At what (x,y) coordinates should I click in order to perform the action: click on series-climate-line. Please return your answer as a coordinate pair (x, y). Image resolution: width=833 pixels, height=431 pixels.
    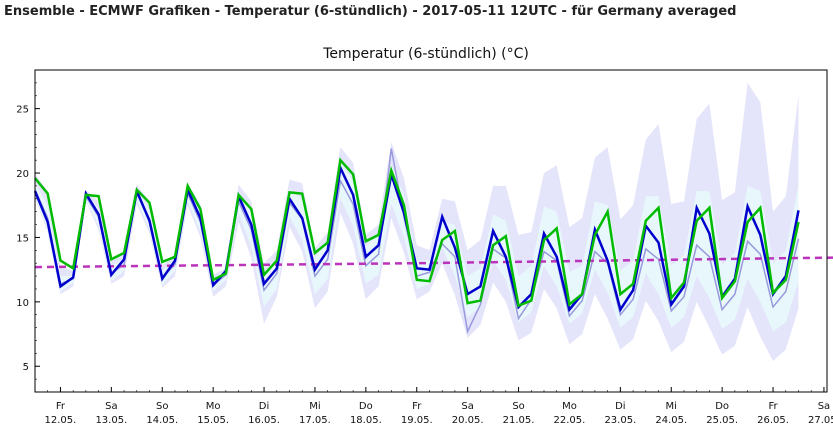
    Looking at the image, I should click on (433, 262).